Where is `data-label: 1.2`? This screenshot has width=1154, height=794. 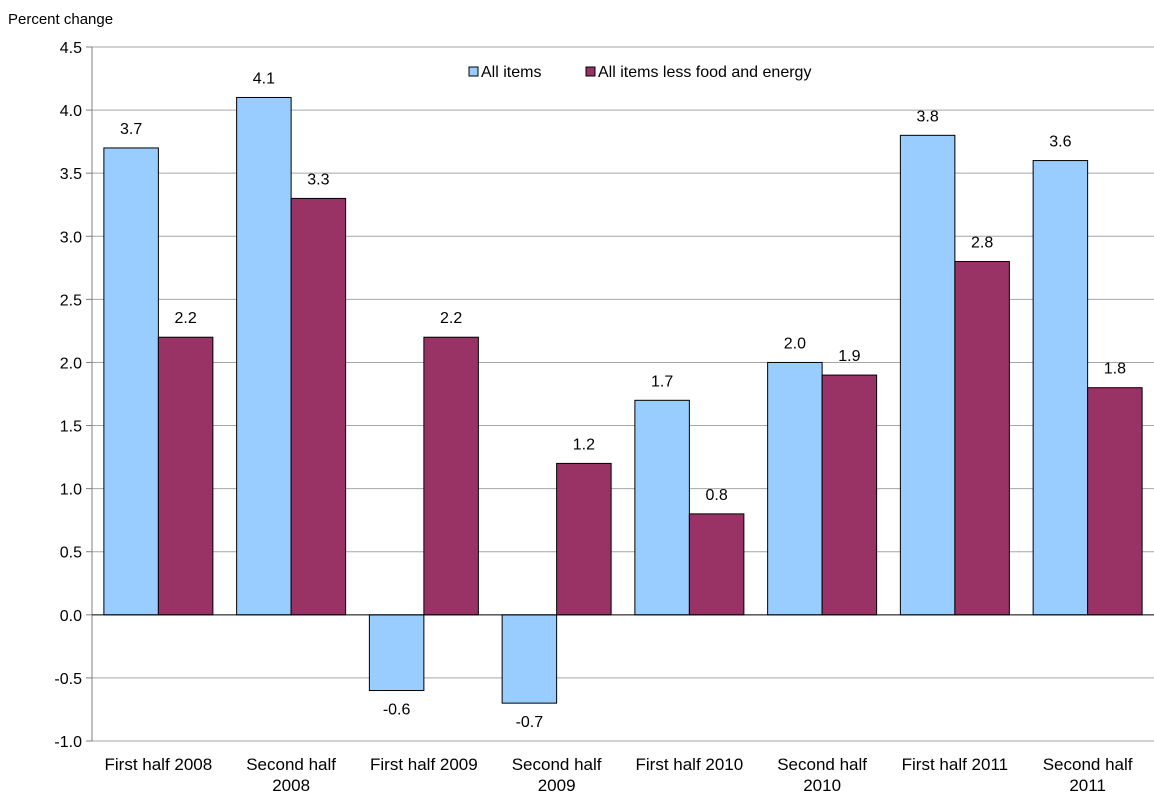 data-label: 1.2 is located at coordinates (584, 444).